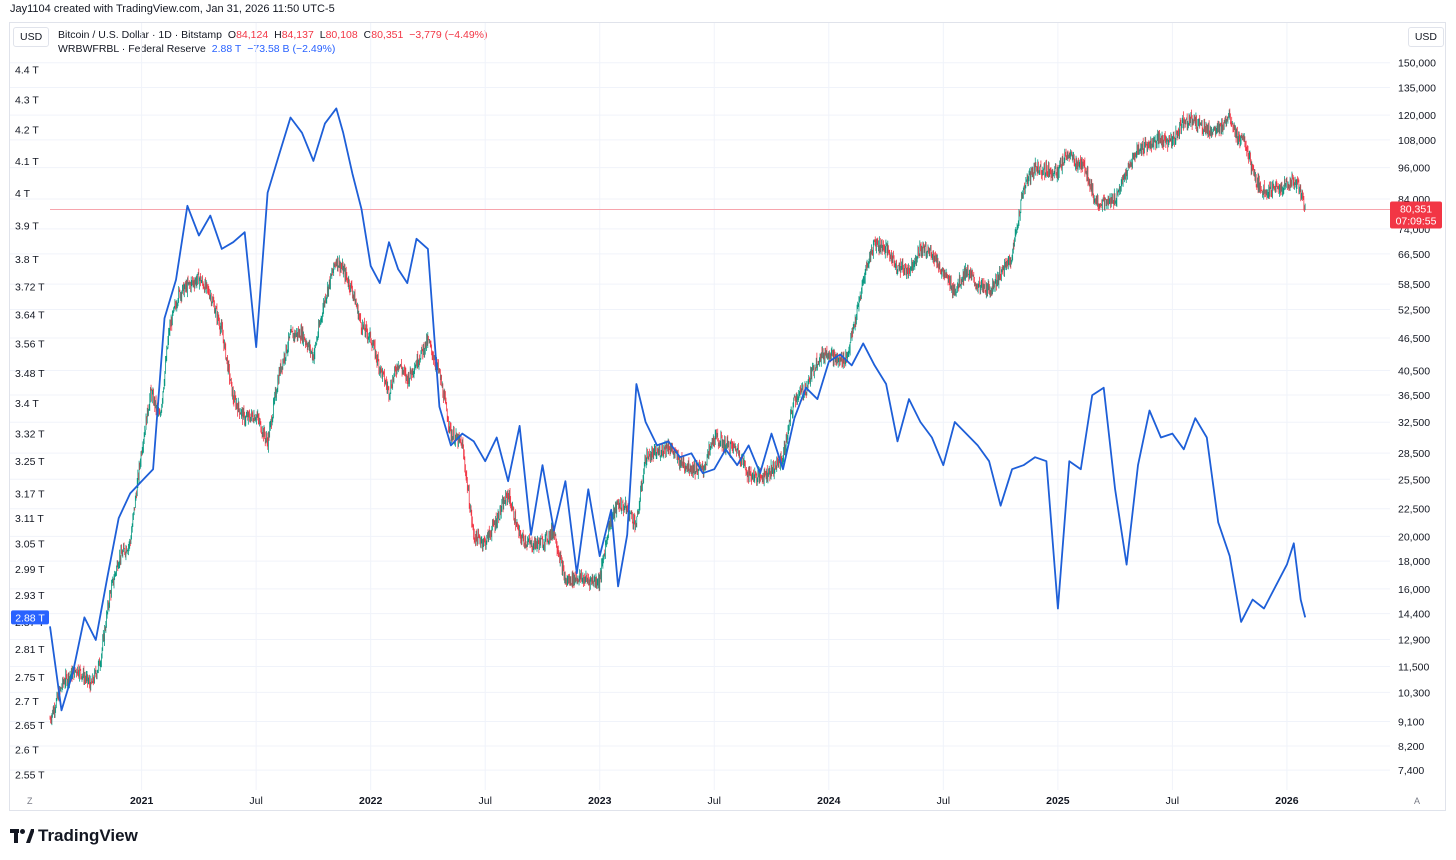 The height and width of the screenshot is (860, 1456). Describe the element at coordinates (31, 37) in the screenshot. I see `left-currency-button: USD` at that location.